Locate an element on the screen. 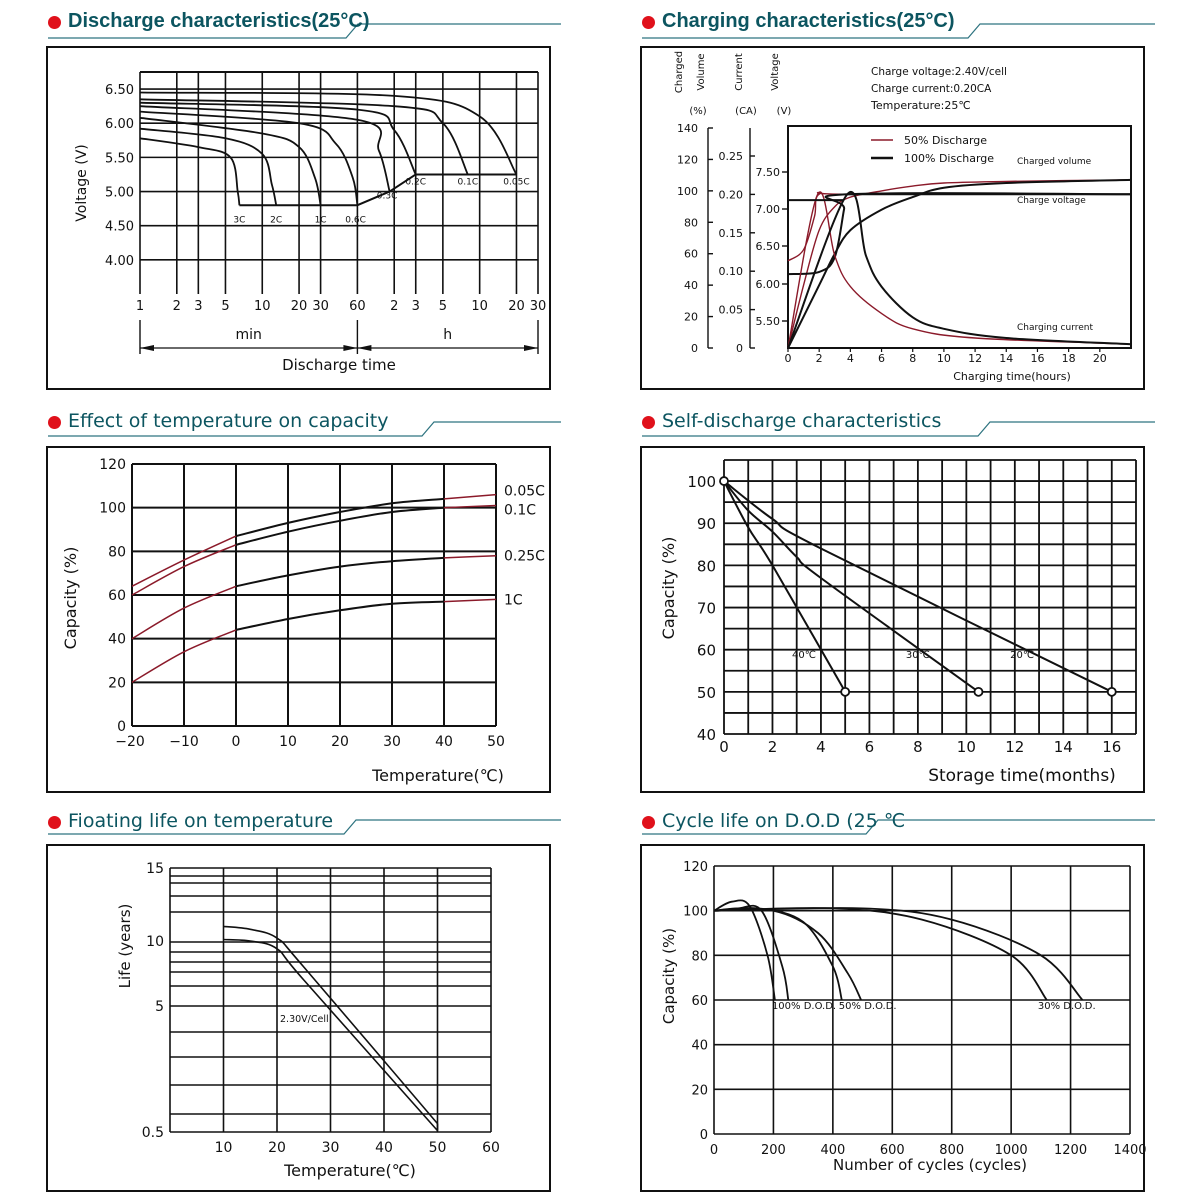 This screenshot has width=1200, height=1200. series-label: 2C is located at coordinates (276, 220).